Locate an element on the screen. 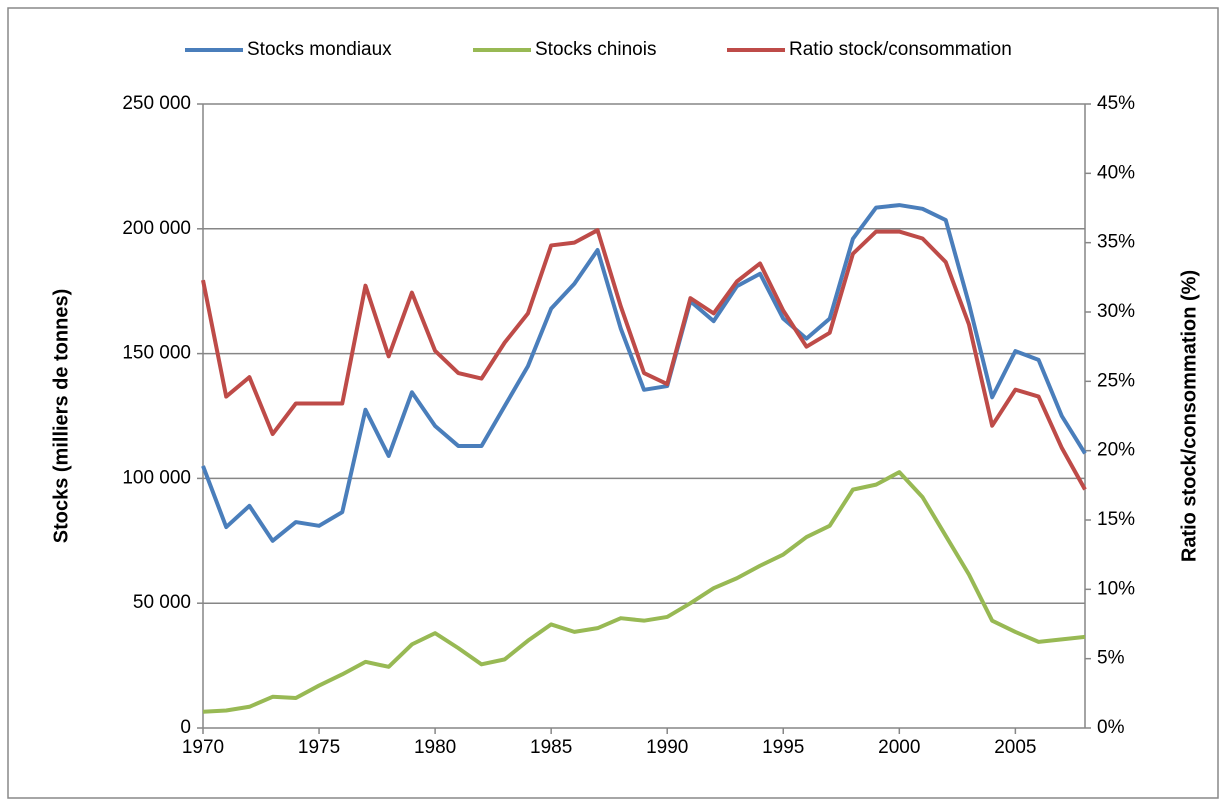  y2-tick-label: 30% is located at coordinates (1116, 311).